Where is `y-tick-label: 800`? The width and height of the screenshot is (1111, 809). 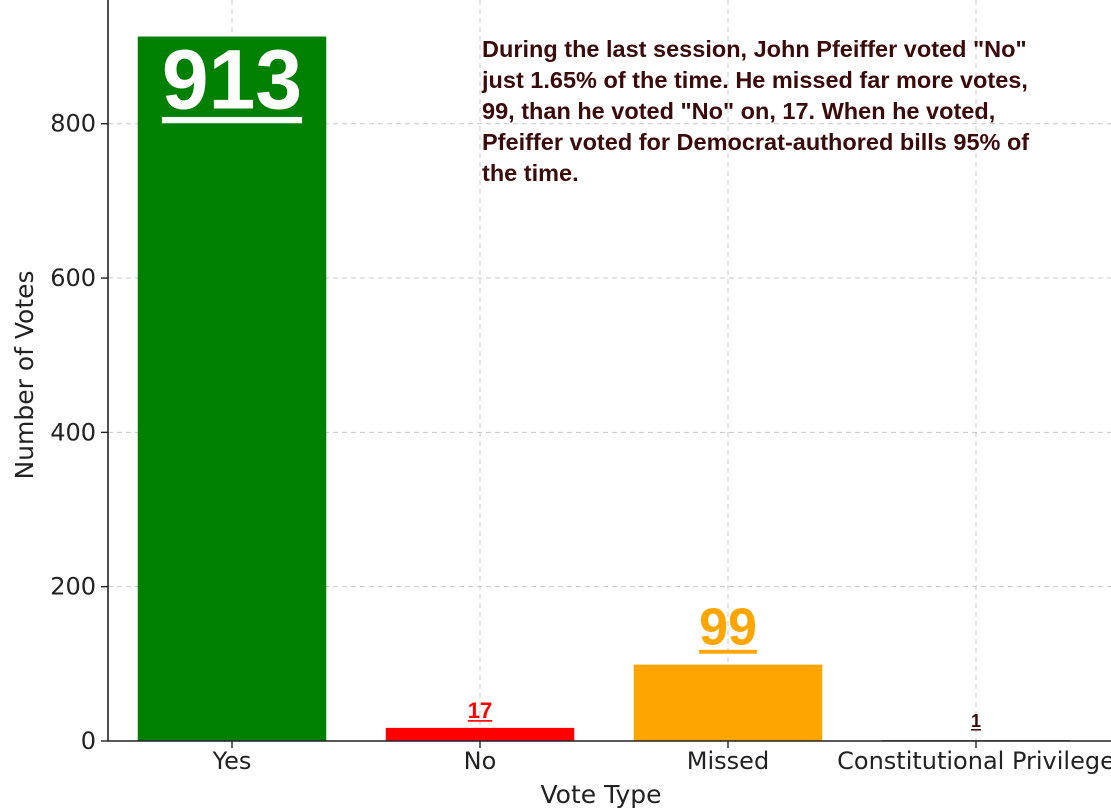
y-tick-label: 800 is located at coordinates (73, 124).